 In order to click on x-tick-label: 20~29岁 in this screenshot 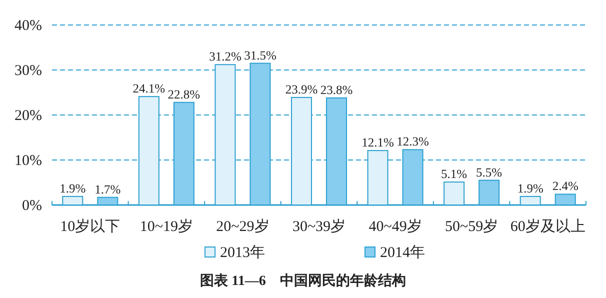, I will do `click(243, 226)`.